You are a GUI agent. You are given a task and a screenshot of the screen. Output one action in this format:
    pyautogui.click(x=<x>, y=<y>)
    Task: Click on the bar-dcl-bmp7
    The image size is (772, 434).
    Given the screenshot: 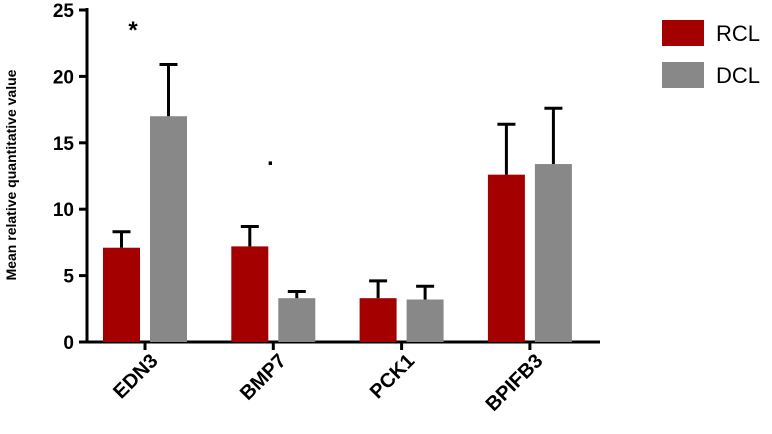 What is the action you would take?
    pyautogui.click(x=297, y=320)
    